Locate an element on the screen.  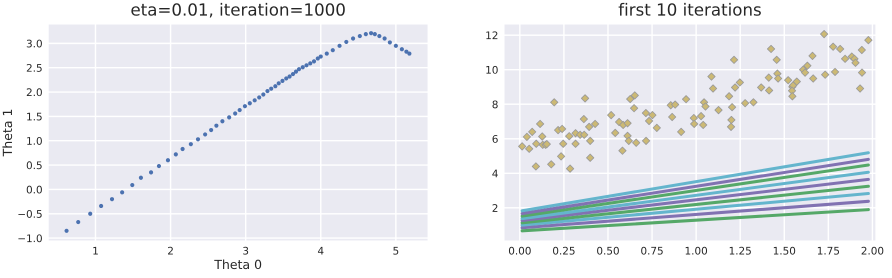
y-tick-label: 6 is located at coordinates (495, 139).